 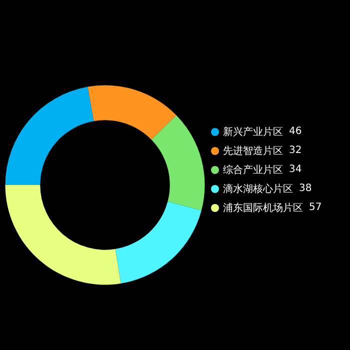 I want to click on data-label: 46, so click(x=295, y=131).